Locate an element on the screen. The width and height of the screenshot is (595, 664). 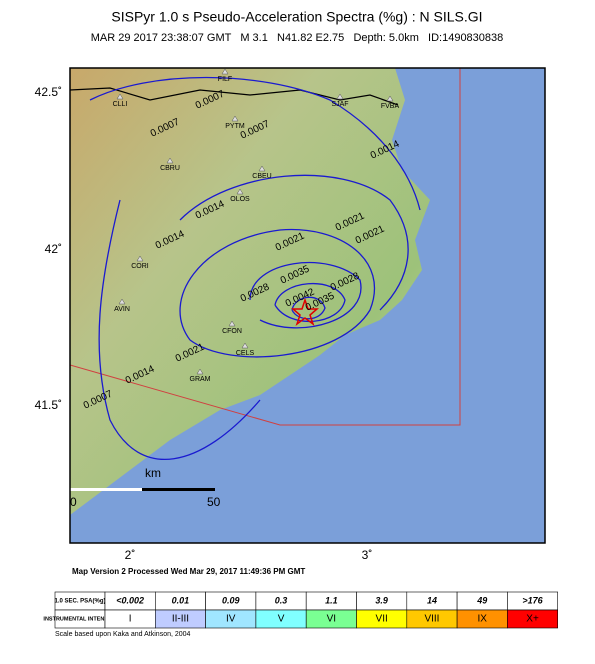
lat-label: 41.5˚ is located at coordinates (48, 405).